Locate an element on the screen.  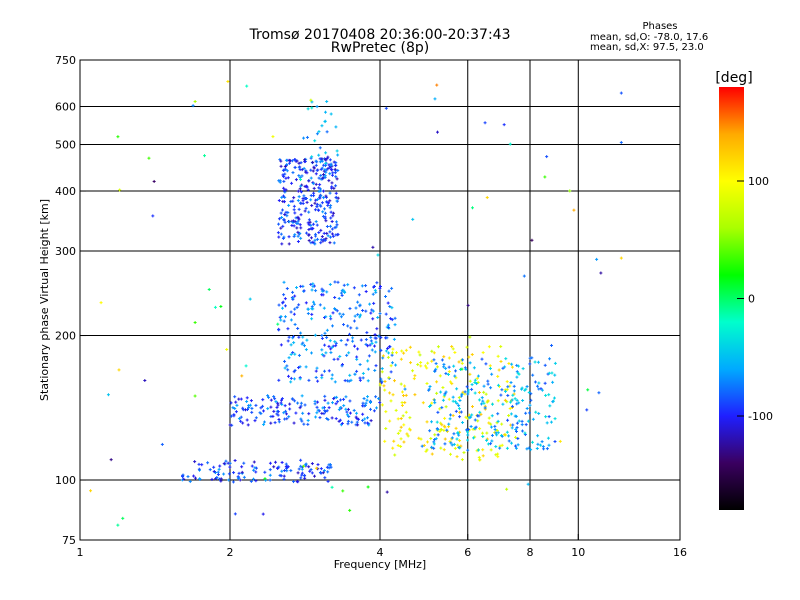
y-tick-label: 100 is located at coordinates (65, 480).